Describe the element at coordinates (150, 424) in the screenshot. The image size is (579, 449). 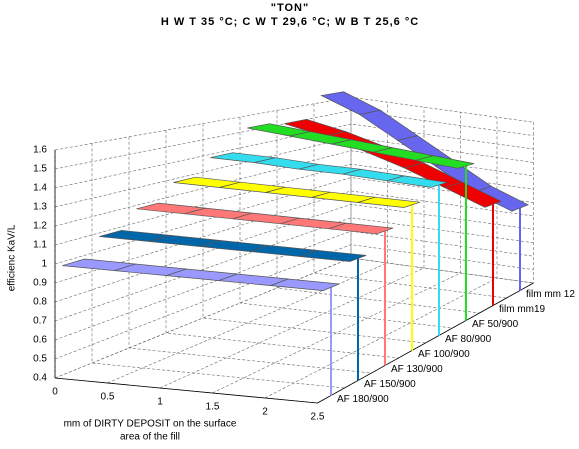
I see `x-axis-label: mm of DIRTY DEPOSIT on the surface` at that location.